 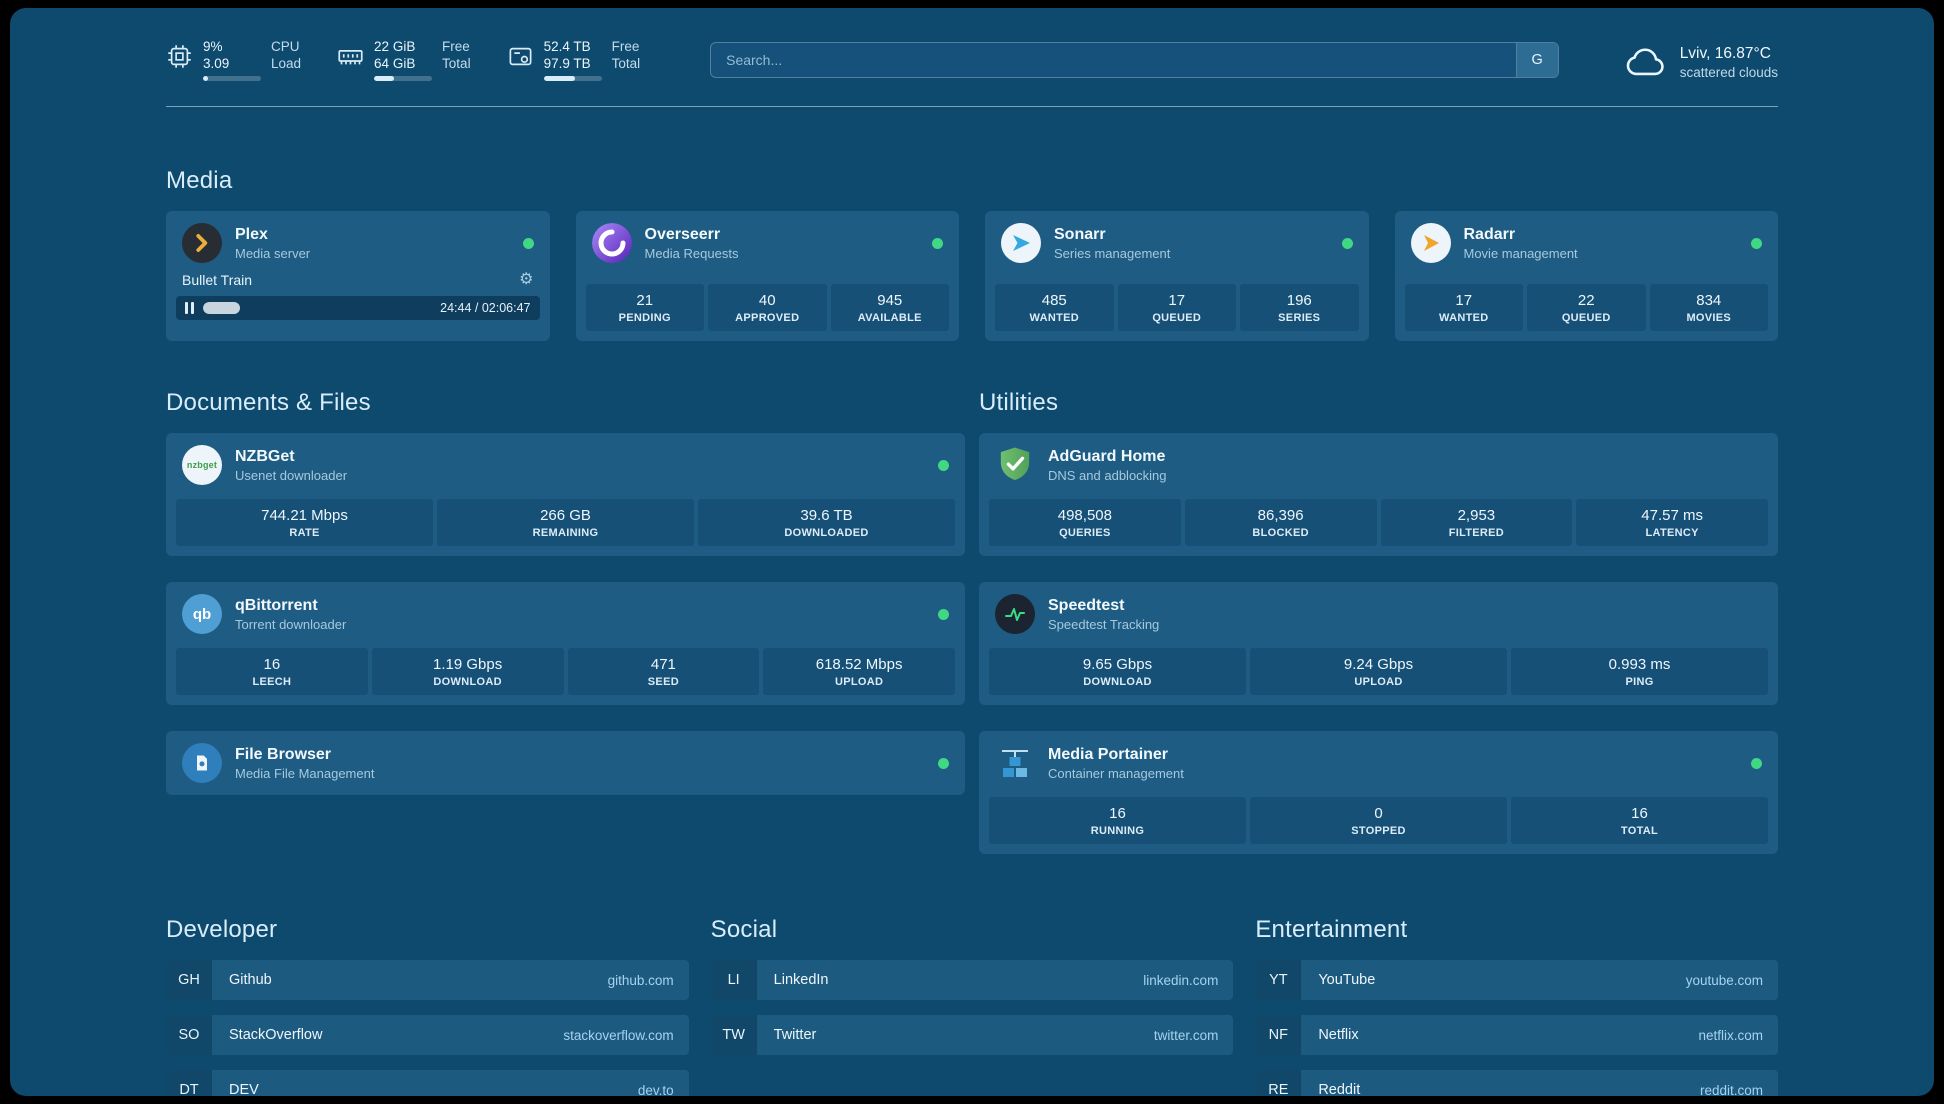 What do you see at coordinates (1378, 671) in the screenshot?
I see `stat-box: 9.24 Gbps UPLOAD` at bounding box center [1378, 671].